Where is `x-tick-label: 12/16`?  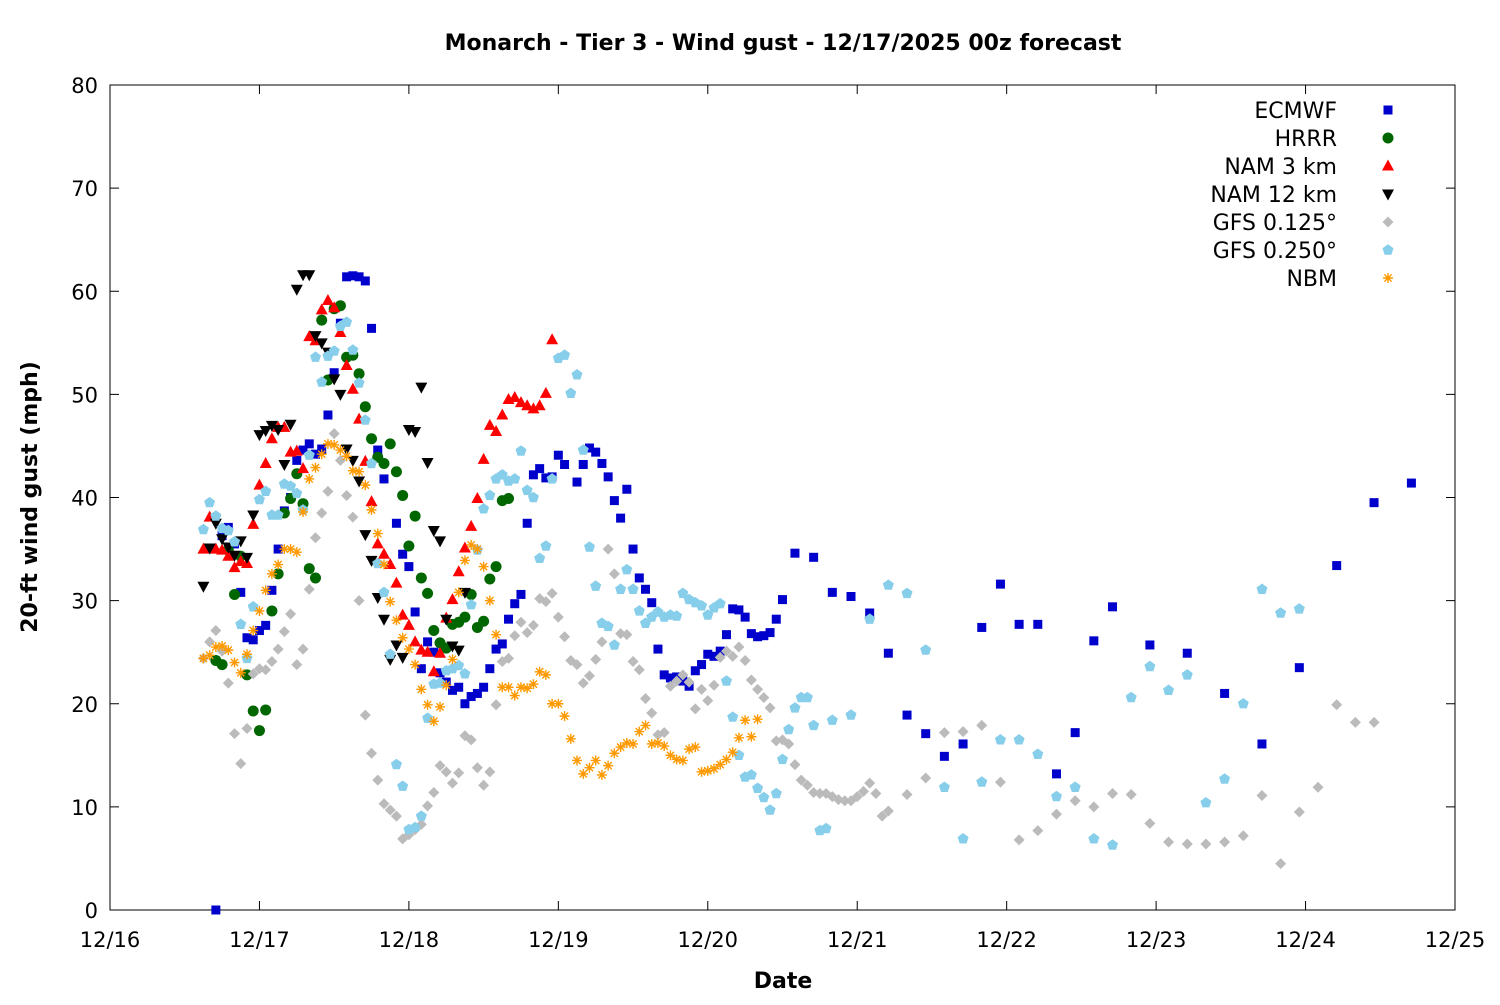
x-tick-label: 12/16 is located at coordinates (110, 940).